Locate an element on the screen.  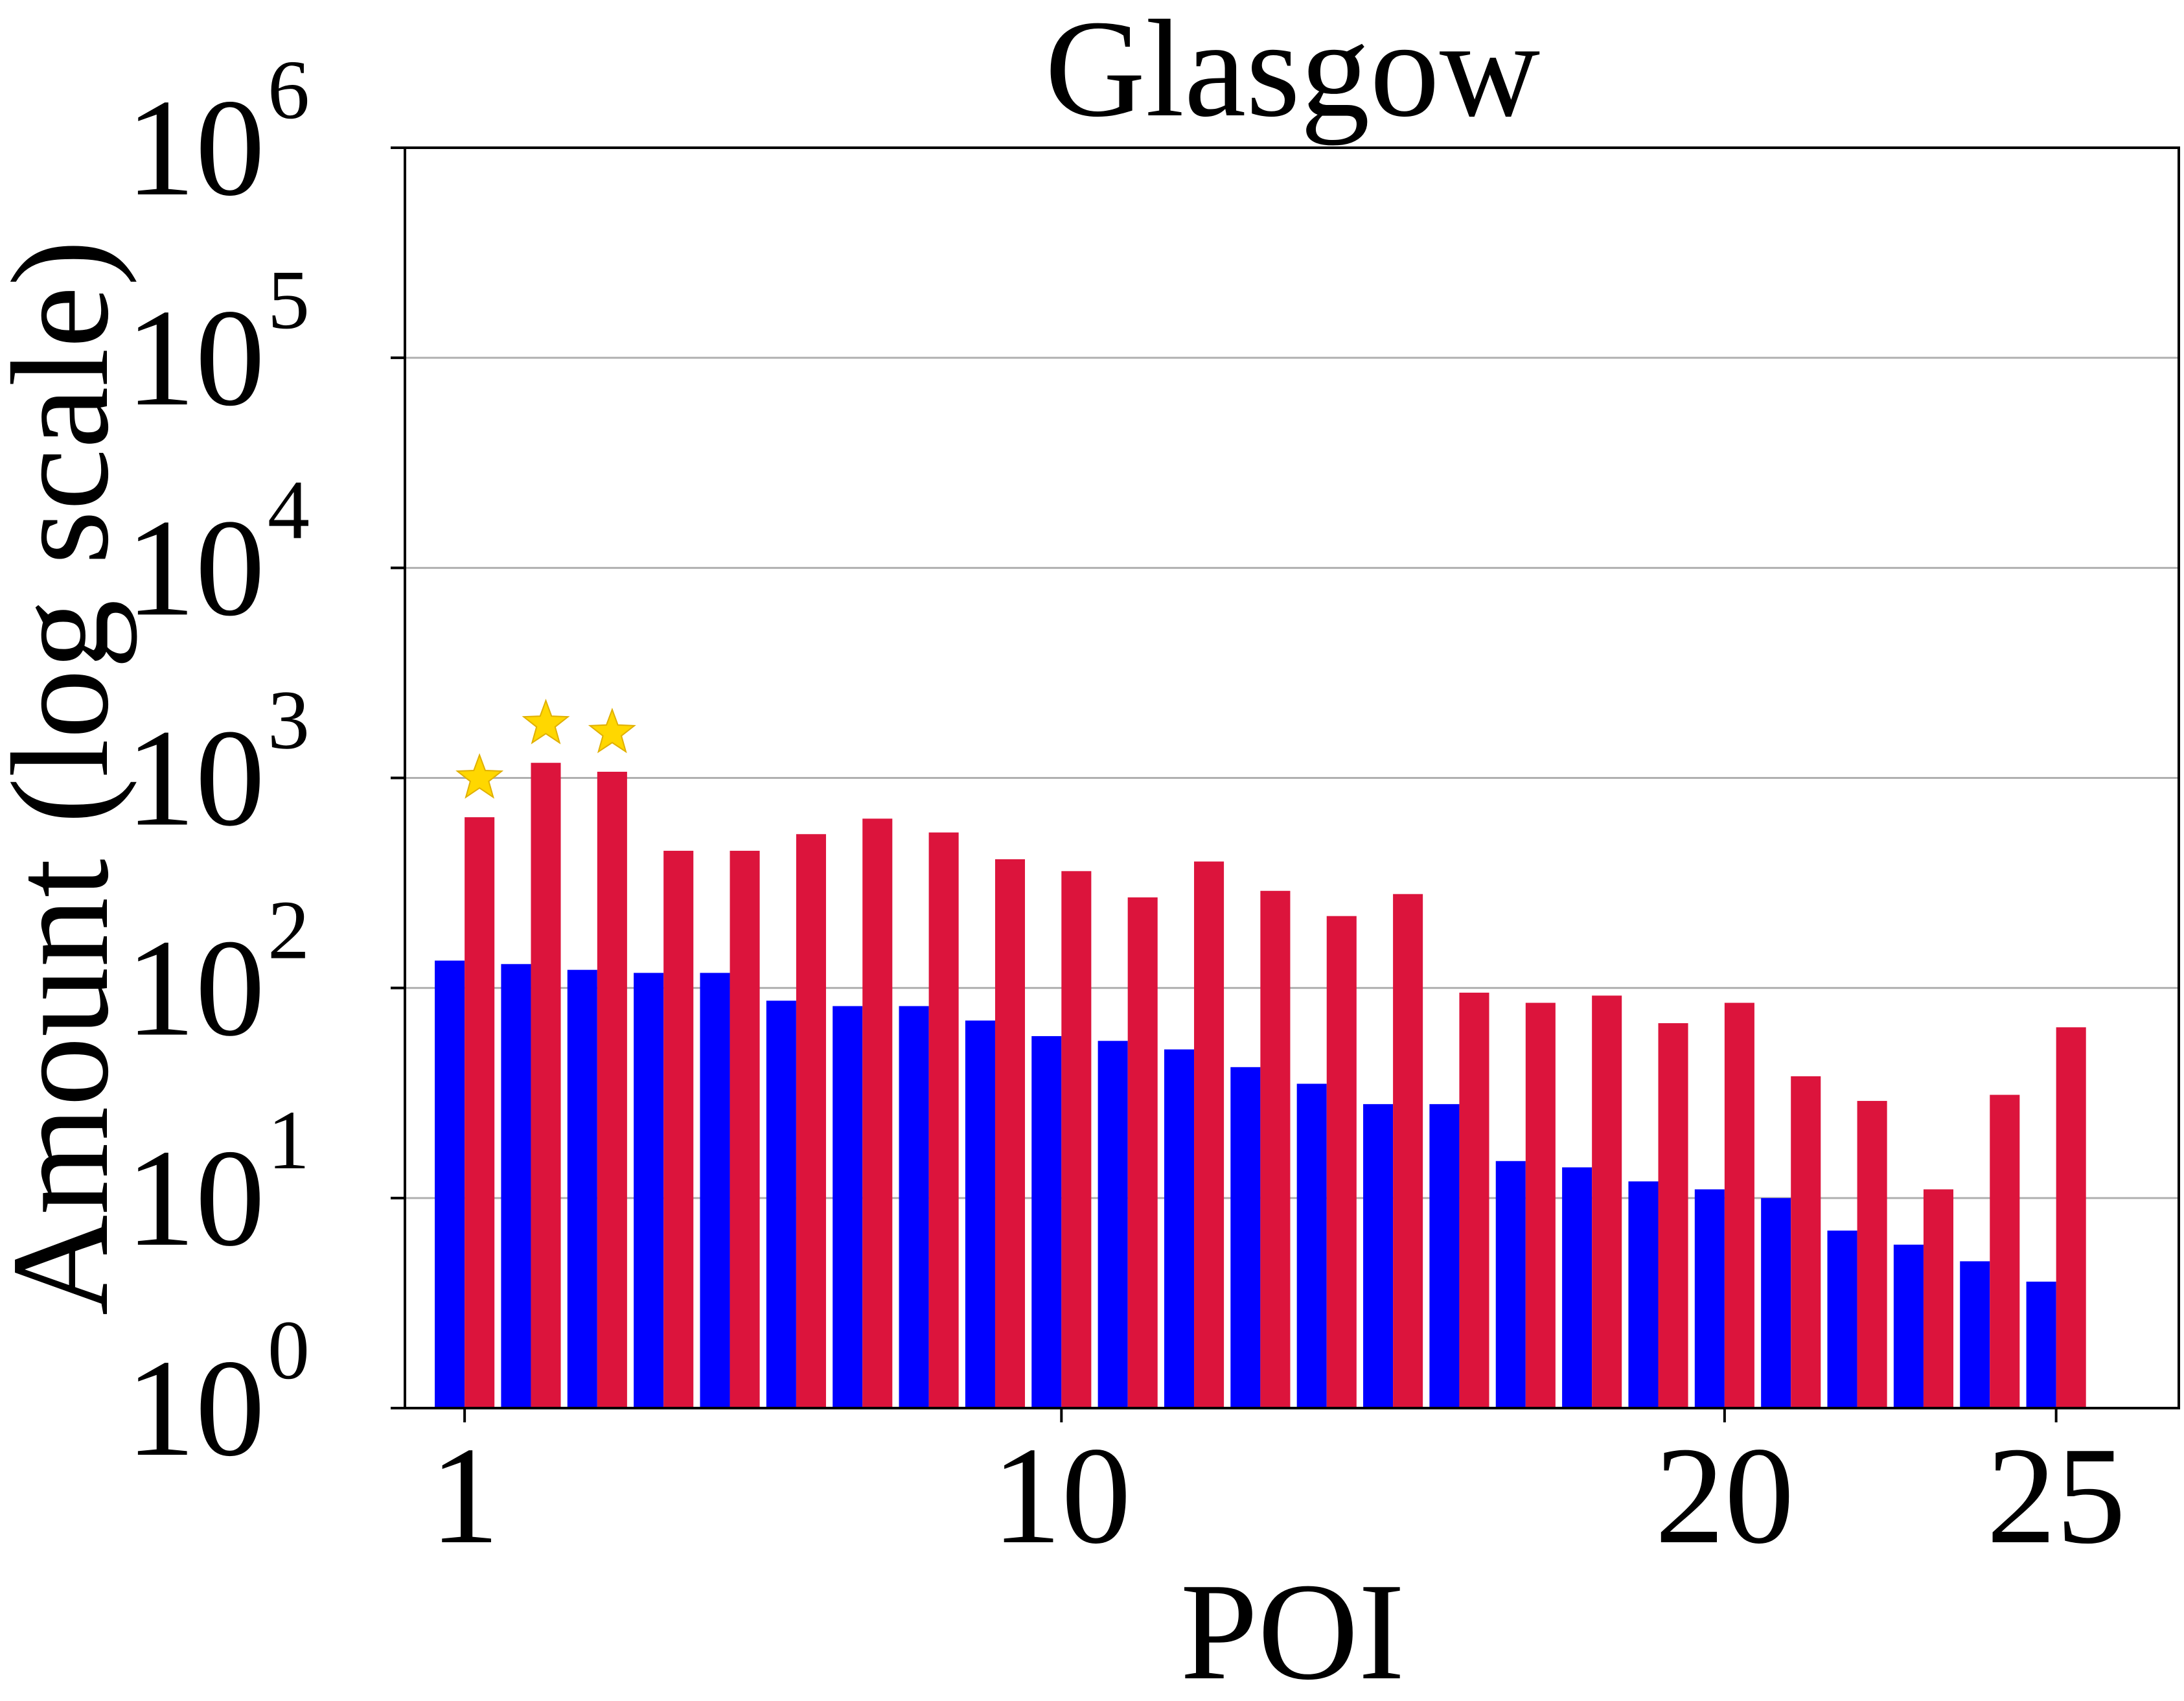
y-tick-label: 10⁶ is located at coordinates (218, 134).